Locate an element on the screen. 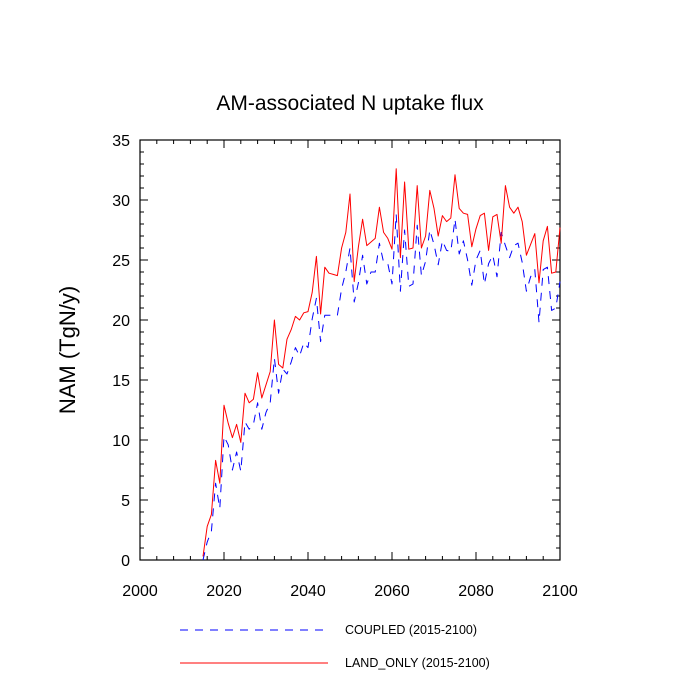 The width and height of the screenshot is (700, 700). y-tick-label: 5 is located at coordinates (125, 501).